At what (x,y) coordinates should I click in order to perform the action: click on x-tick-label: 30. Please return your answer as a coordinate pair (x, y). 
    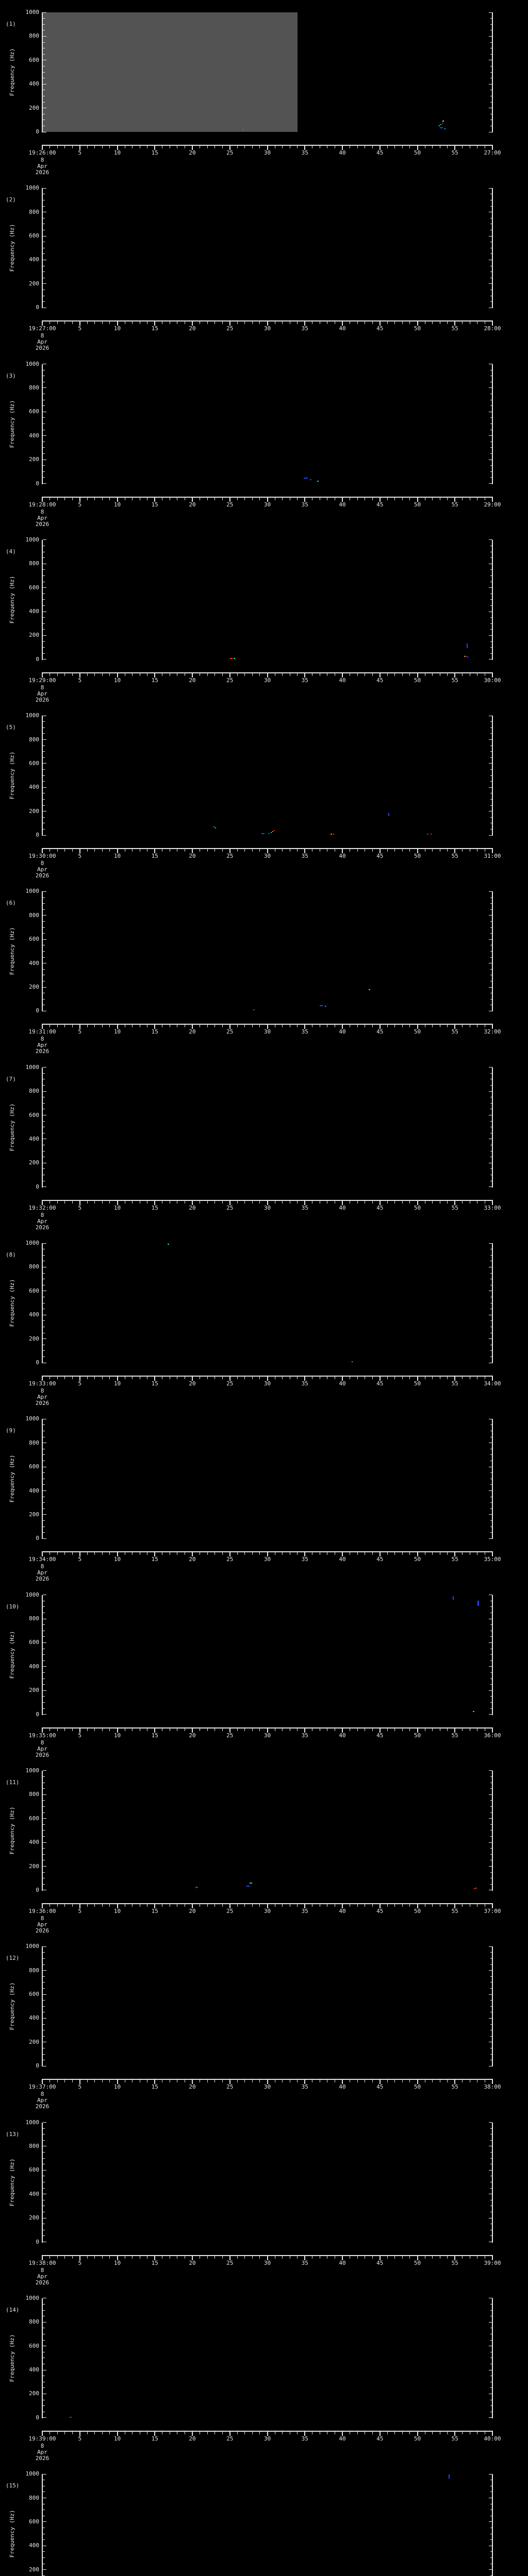
    Looking at the image, I should click on (267, 1559).